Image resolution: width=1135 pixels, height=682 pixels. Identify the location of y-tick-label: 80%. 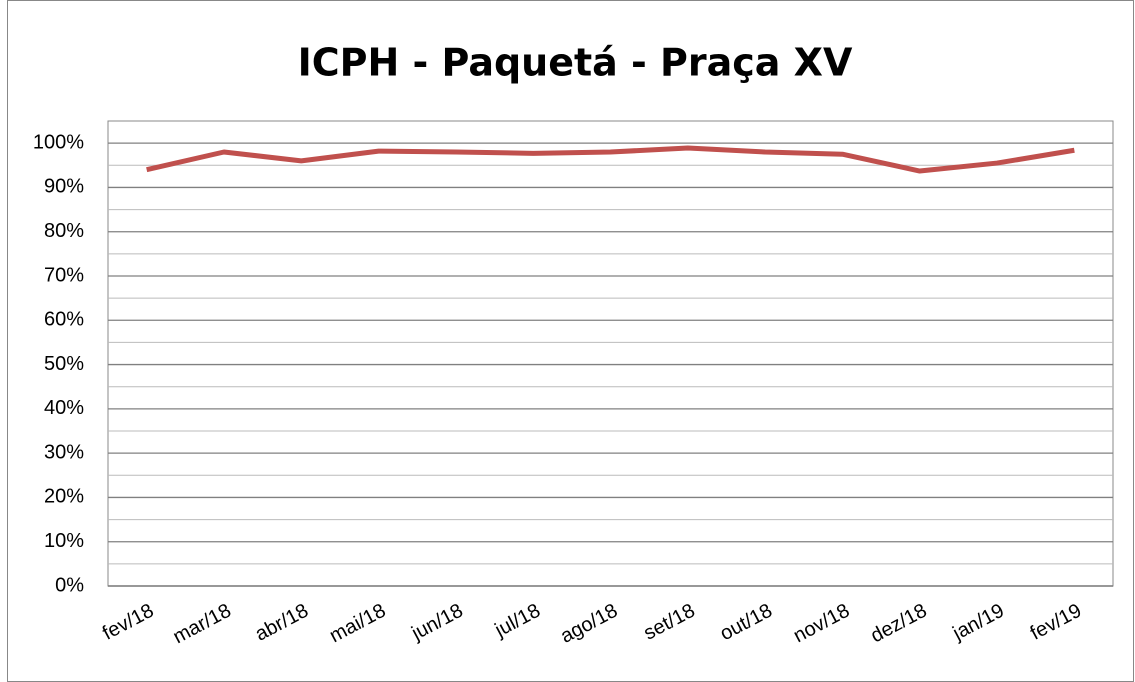
(64, 231).